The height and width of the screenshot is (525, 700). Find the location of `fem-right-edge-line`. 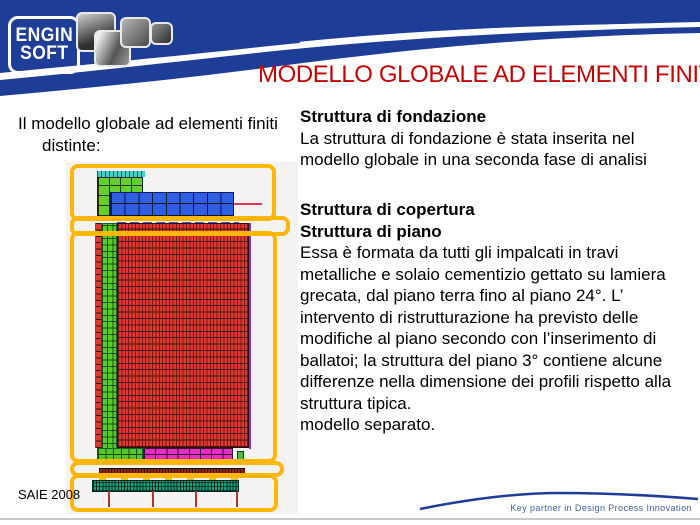

fem-right-edge-line is located at coordinates (250, 336).